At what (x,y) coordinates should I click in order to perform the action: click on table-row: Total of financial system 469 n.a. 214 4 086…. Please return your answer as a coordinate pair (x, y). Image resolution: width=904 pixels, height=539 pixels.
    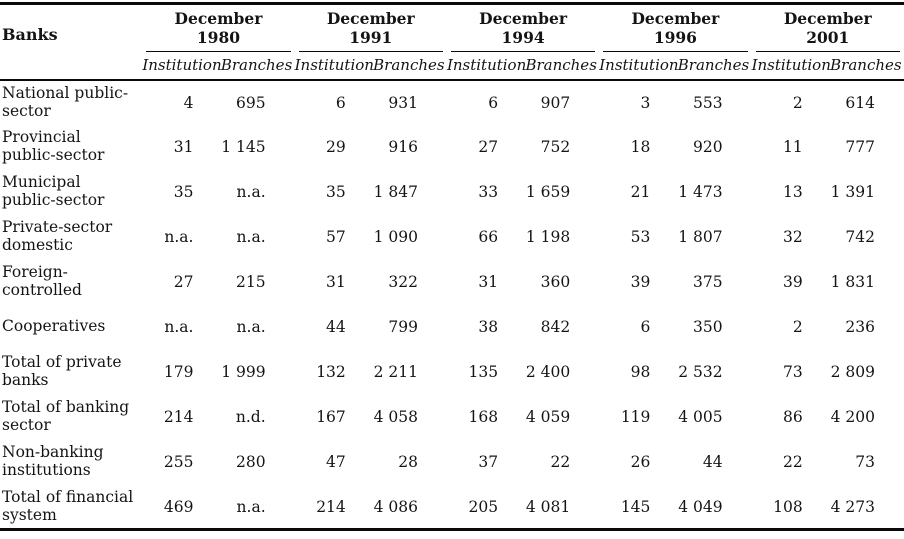
    Looking at the image, I should click on (452, 507).